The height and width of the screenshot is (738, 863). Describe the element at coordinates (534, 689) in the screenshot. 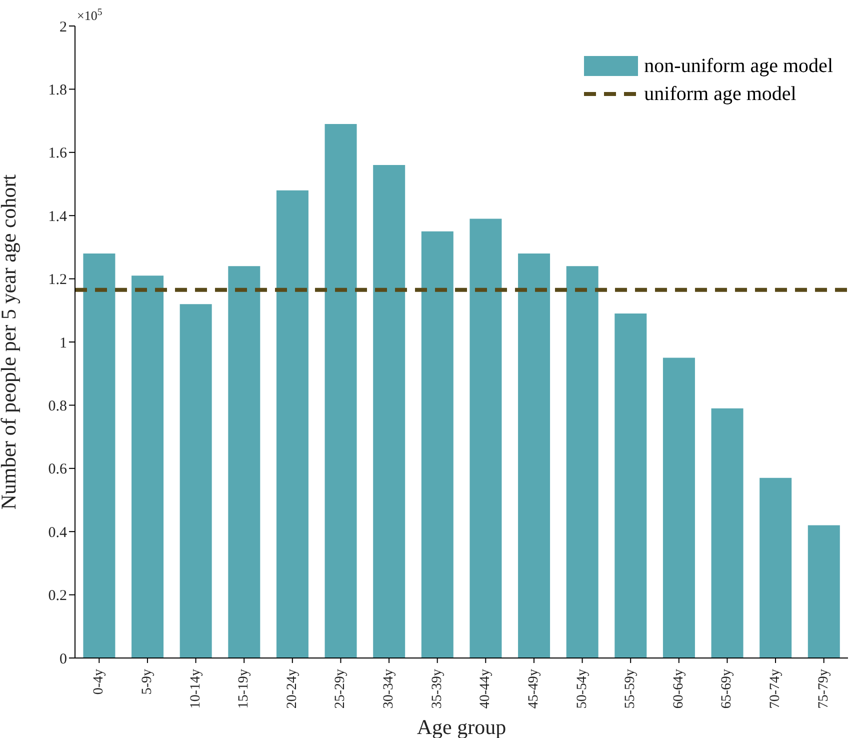

I see `x-tick-label: 45-49y` at that location.